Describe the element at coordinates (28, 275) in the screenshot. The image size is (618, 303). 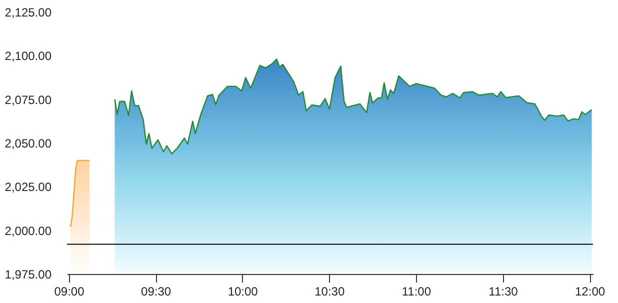
I see `y-tick-label: 1,975.00` at that location.